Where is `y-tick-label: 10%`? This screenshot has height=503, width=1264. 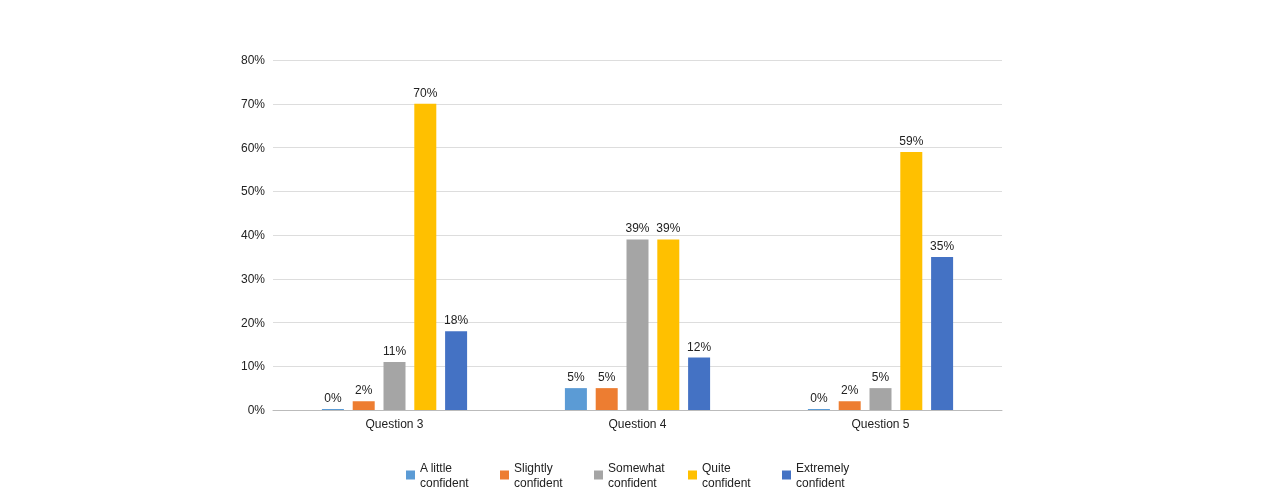 y-tick-label: 10% is located at coordinates (253, 366).